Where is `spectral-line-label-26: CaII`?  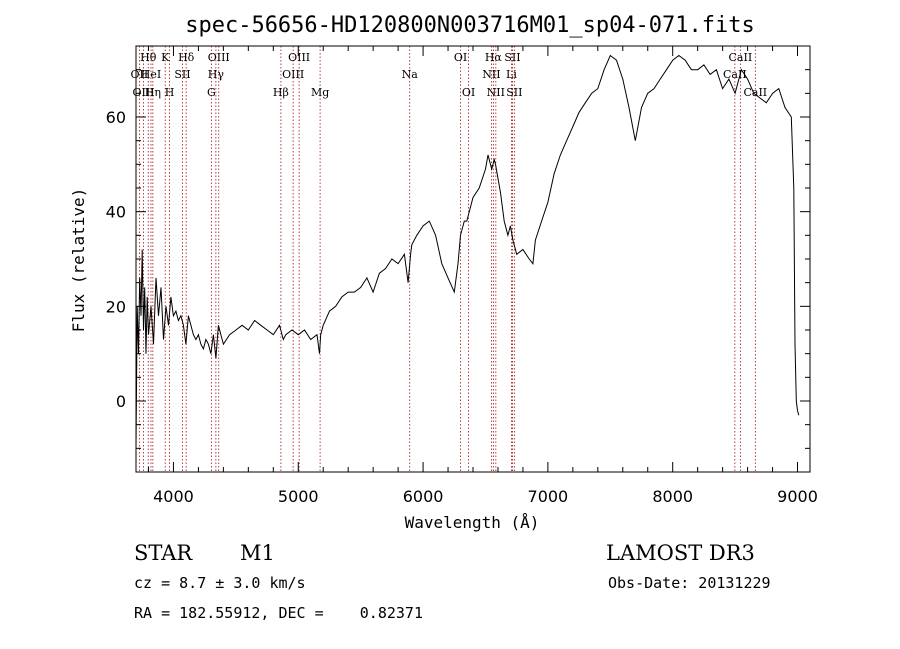 spectral-line-label-26: CaII is located at coordinates (735, 74).